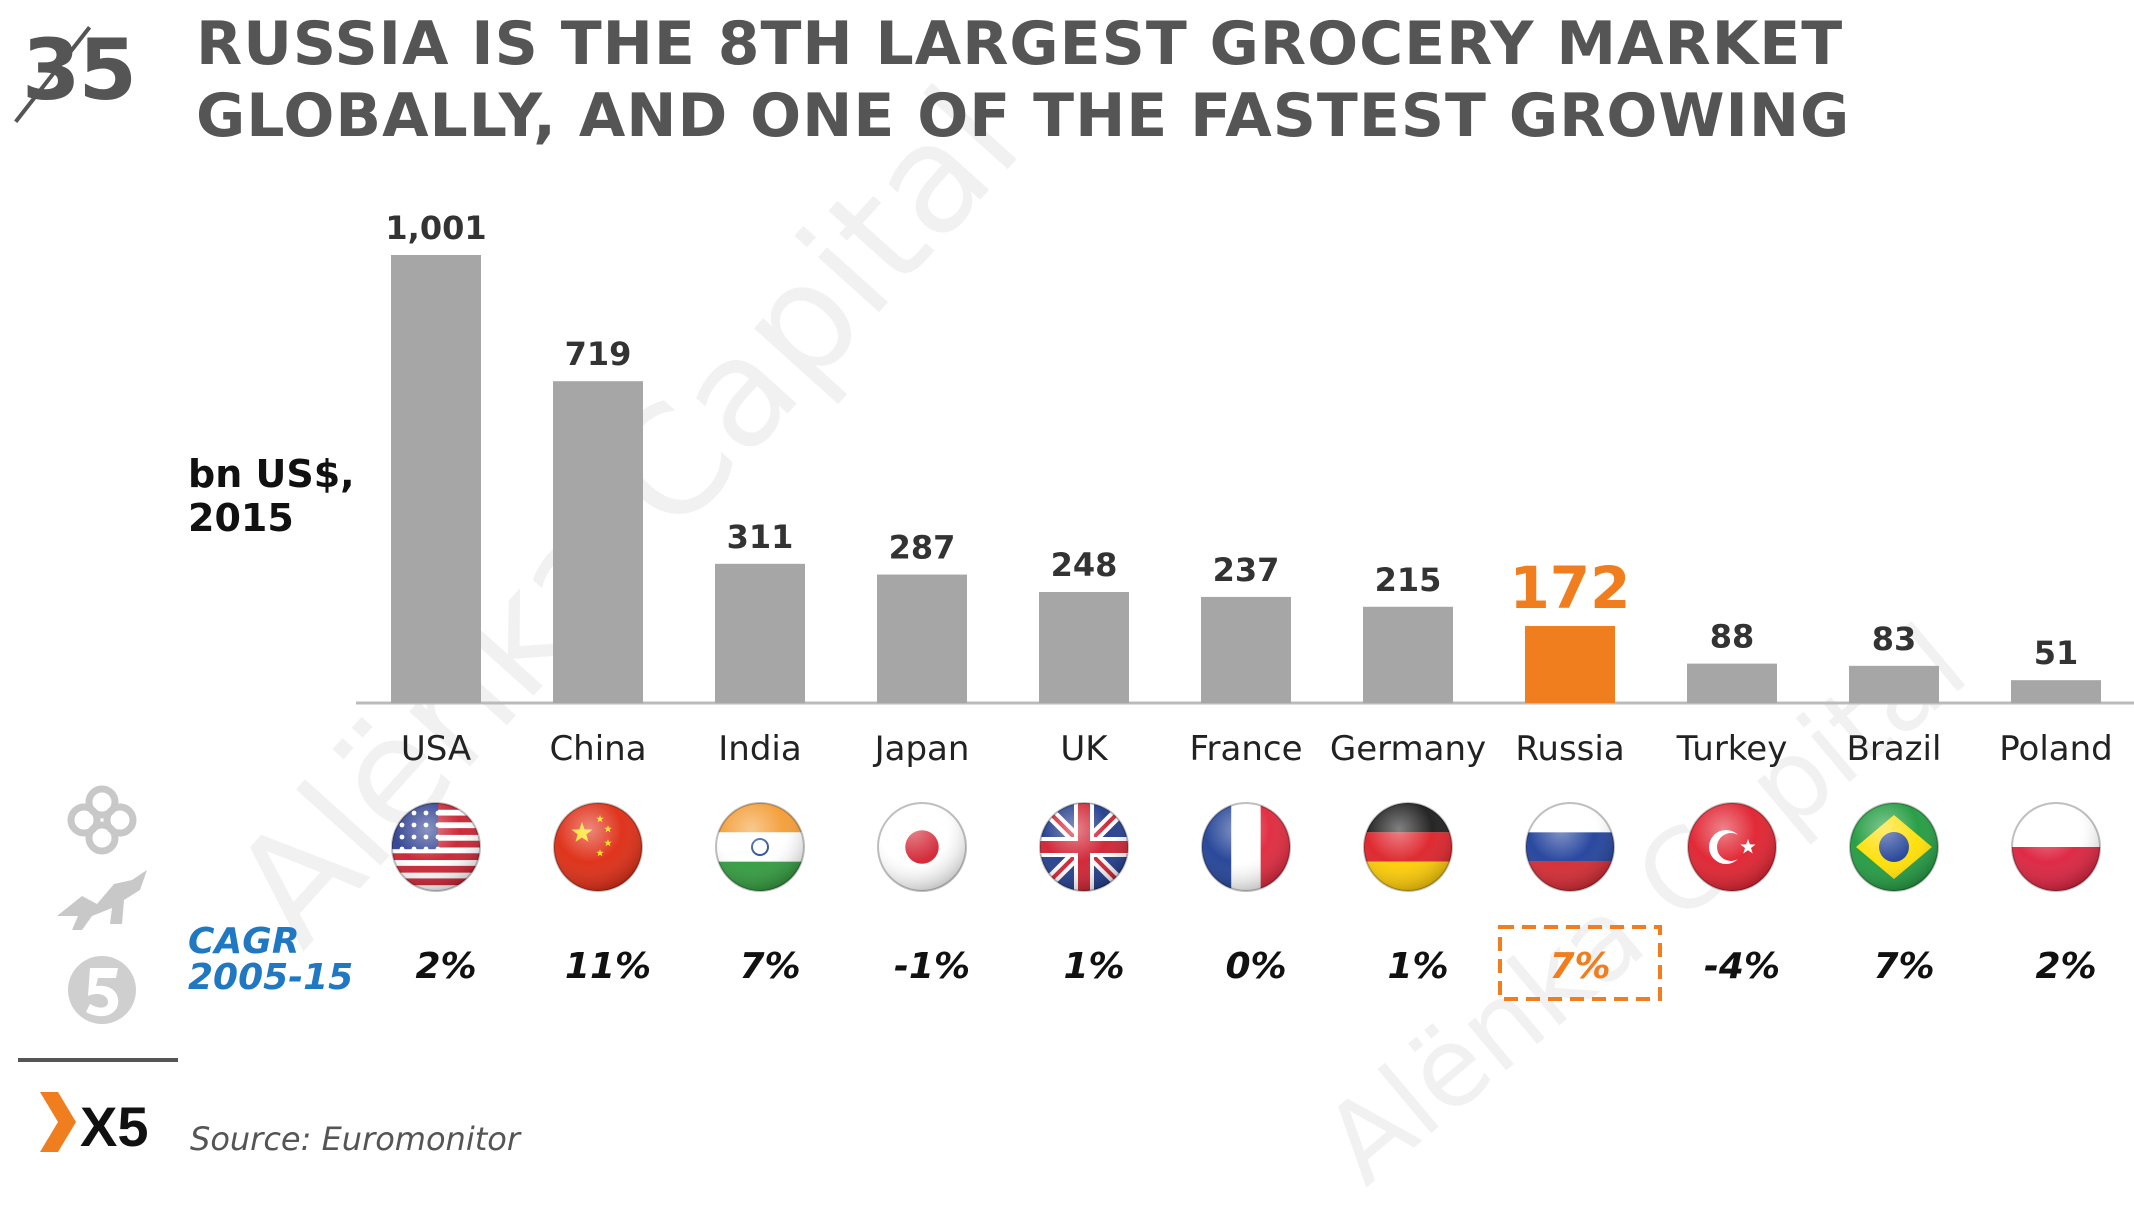 Image resolution: width=2134 pixels, height=1208 pixels. What do you see at coordinates (921, 749) in the screenshot?
I see `category-label: Japan` at bounding box center [921, 749].